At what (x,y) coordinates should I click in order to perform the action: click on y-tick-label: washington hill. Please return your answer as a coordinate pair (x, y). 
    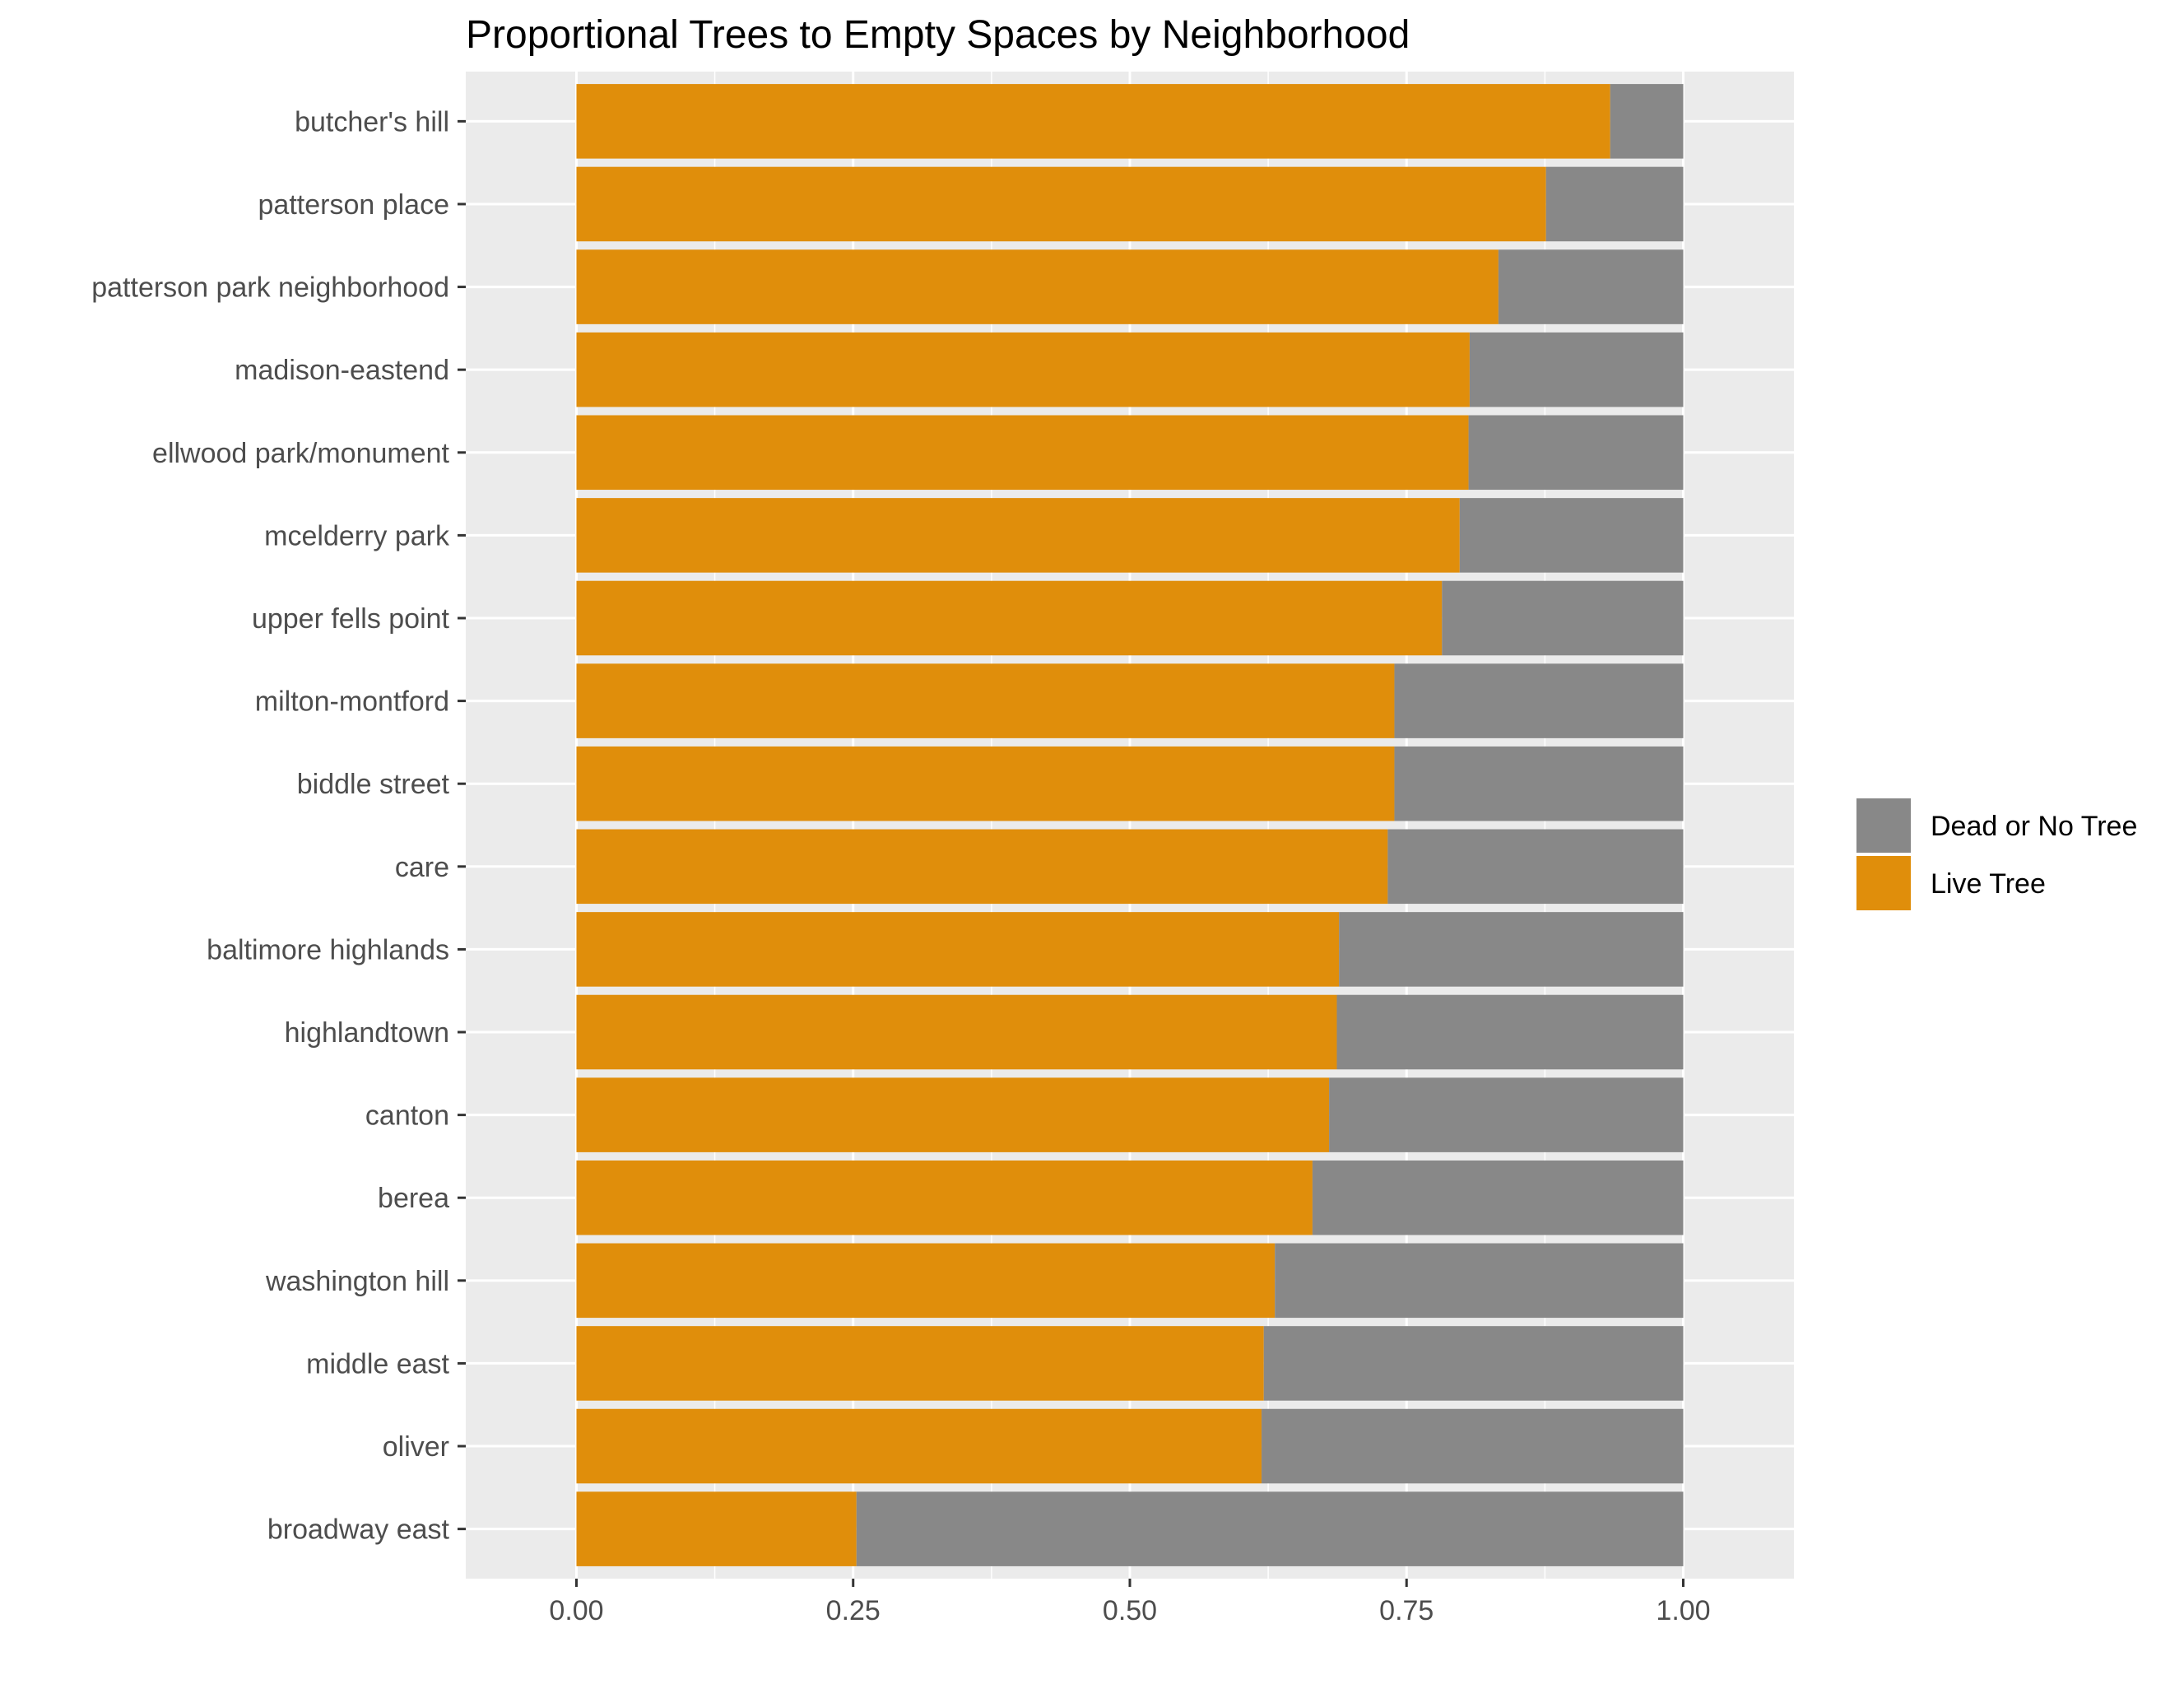
    Looking at the image, I should click on (357, 1281).